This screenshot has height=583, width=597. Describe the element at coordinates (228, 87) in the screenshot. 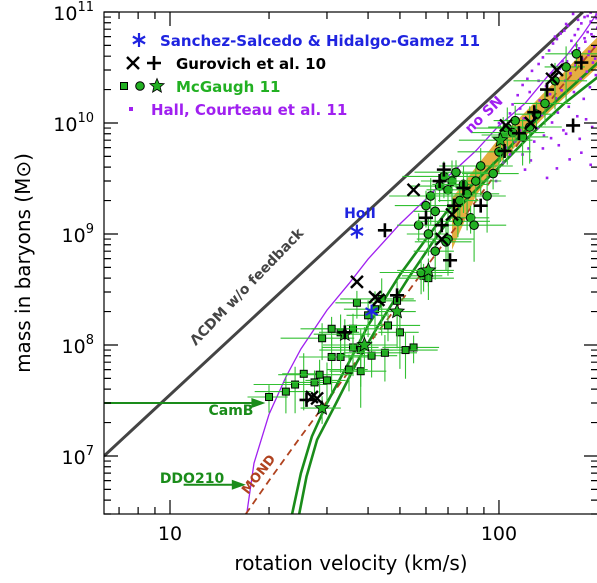

I see `legend-label: McGaugh 11` at that location.